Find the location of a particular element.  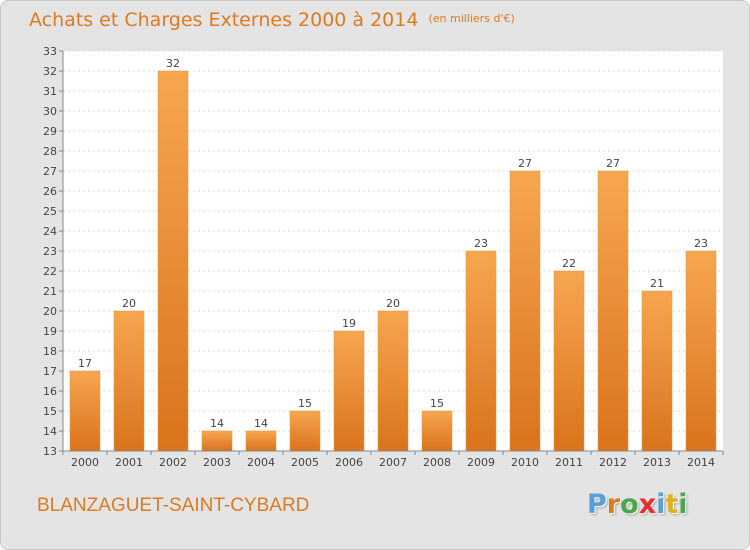

data-label-2011: 22 is located at coordinates (569, 263).